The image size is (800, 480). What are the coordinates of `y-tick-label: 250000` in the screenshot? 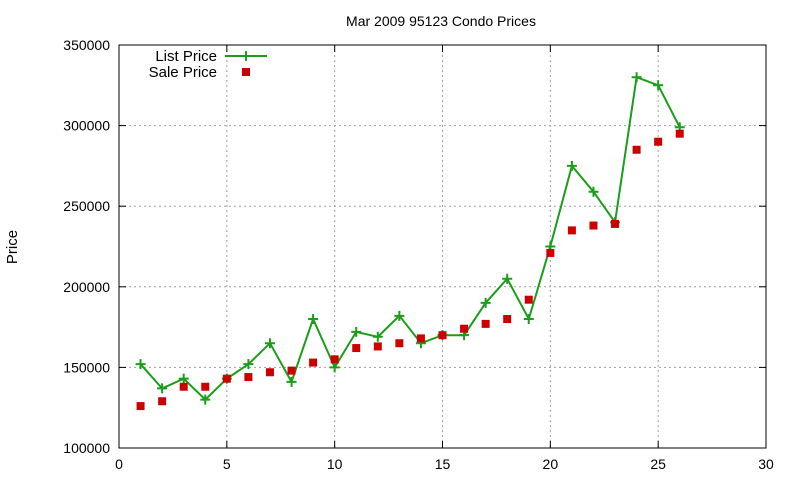 It's located at (86, 206).